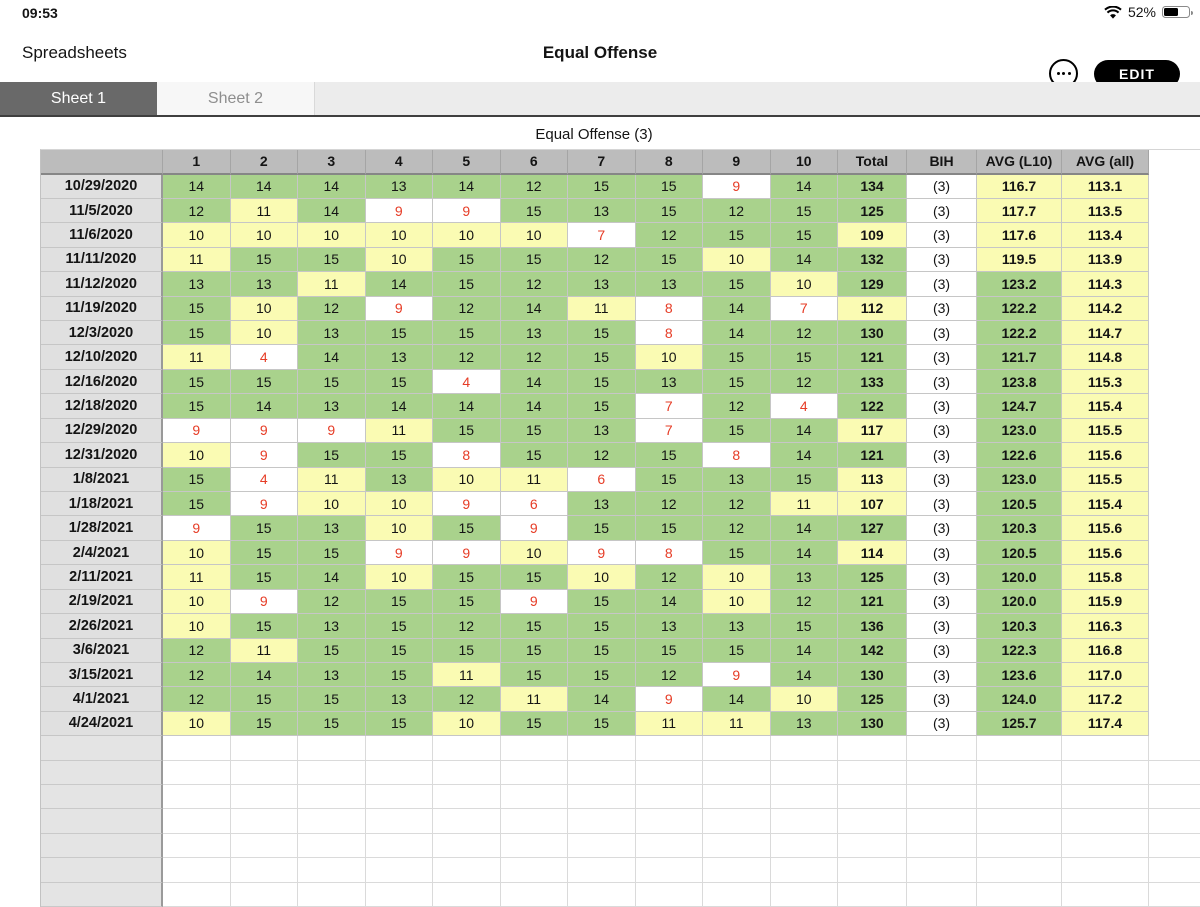 This screenshot has height=907, width=1200. What do you see at coordinates (1105, 577) in the screenshot?
I see `avg-all-cell: 115.8` at bounding box center [1105, 577].